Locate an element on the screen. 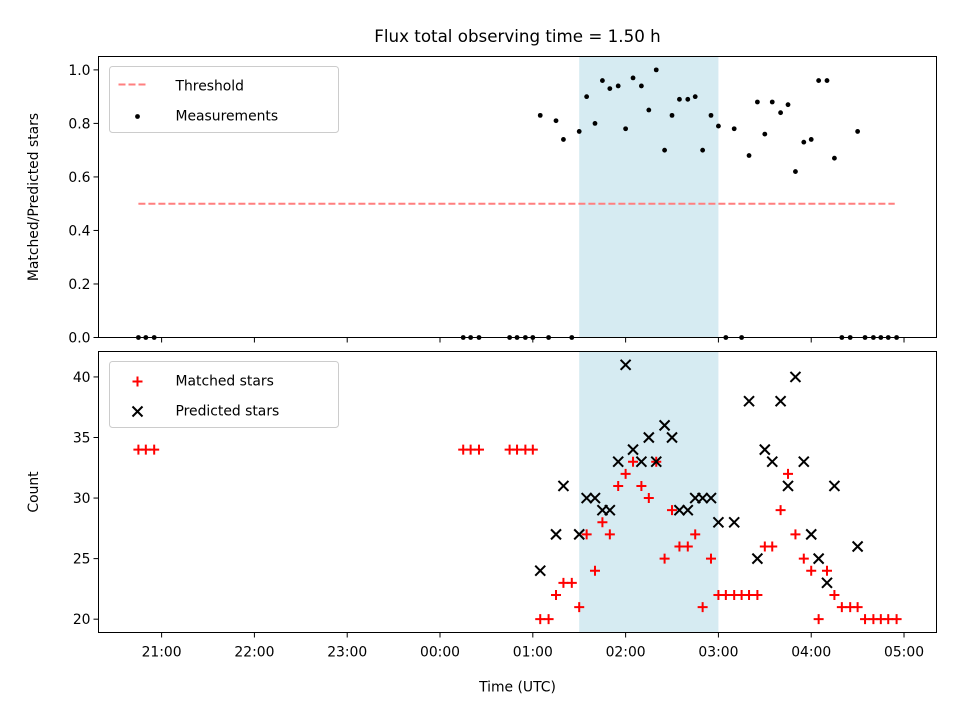 This screenshot has height=720, width=960. legend-label: Threshold is located at coordinates (209, 87).